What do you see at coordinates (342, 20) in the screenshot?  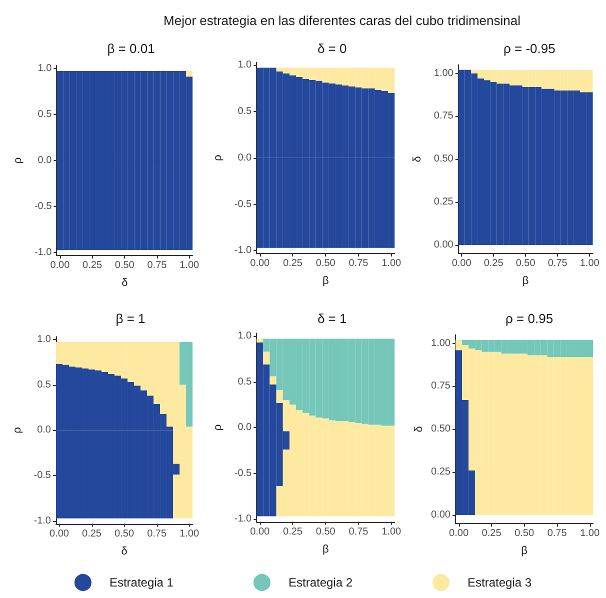 I see `text: Mejor estrategia en las diferentes caras del cubo tridimensinal` at bounding box center [342, 20].